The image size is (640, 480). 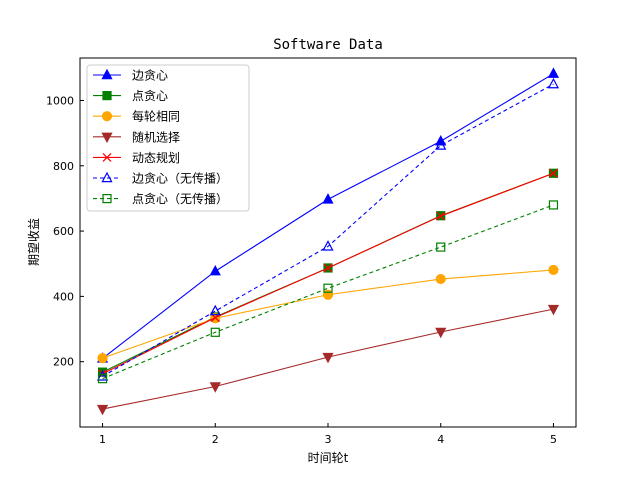 What do you see at coordinates (63, 296) in the screenshot?
I see `y-tick-label: 400` at bounding box center [63, 296].